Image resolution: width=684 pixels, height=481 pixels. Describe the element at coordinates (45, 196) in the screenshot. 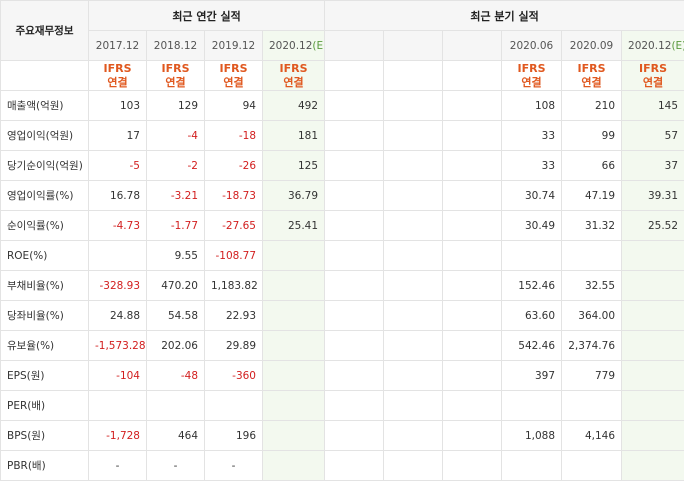

I see `row-label: 영업이익률(%)` at that location.